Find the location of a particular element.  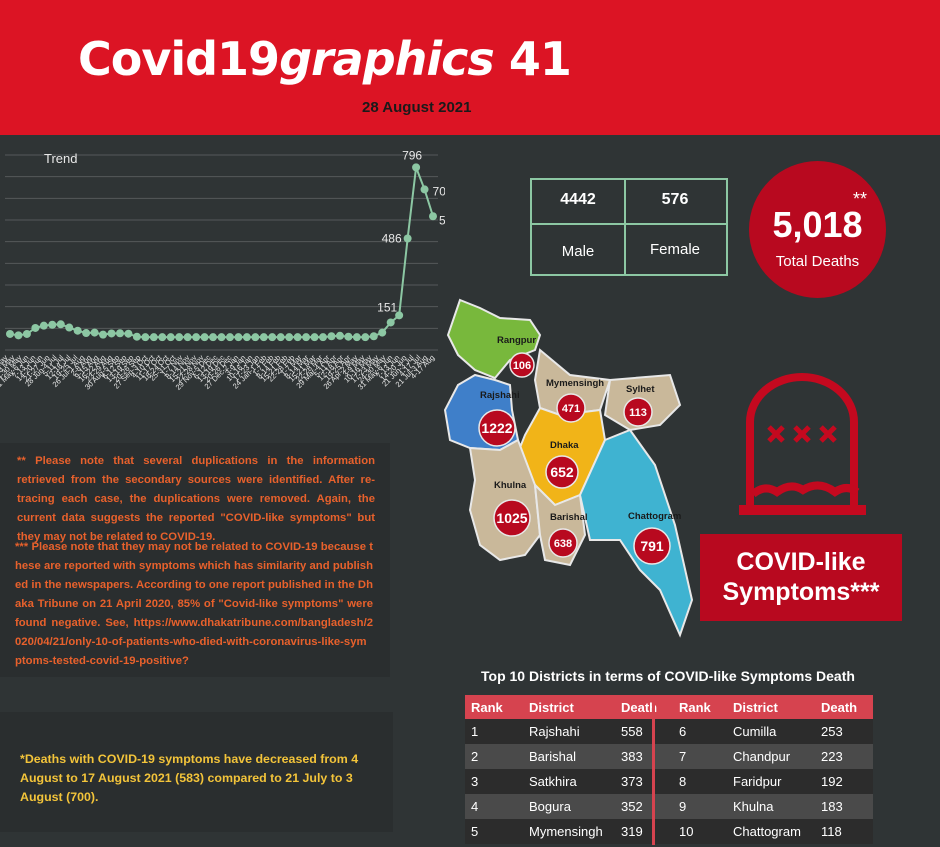

trend-value-label: 486 is located at coordinates (392, 239).